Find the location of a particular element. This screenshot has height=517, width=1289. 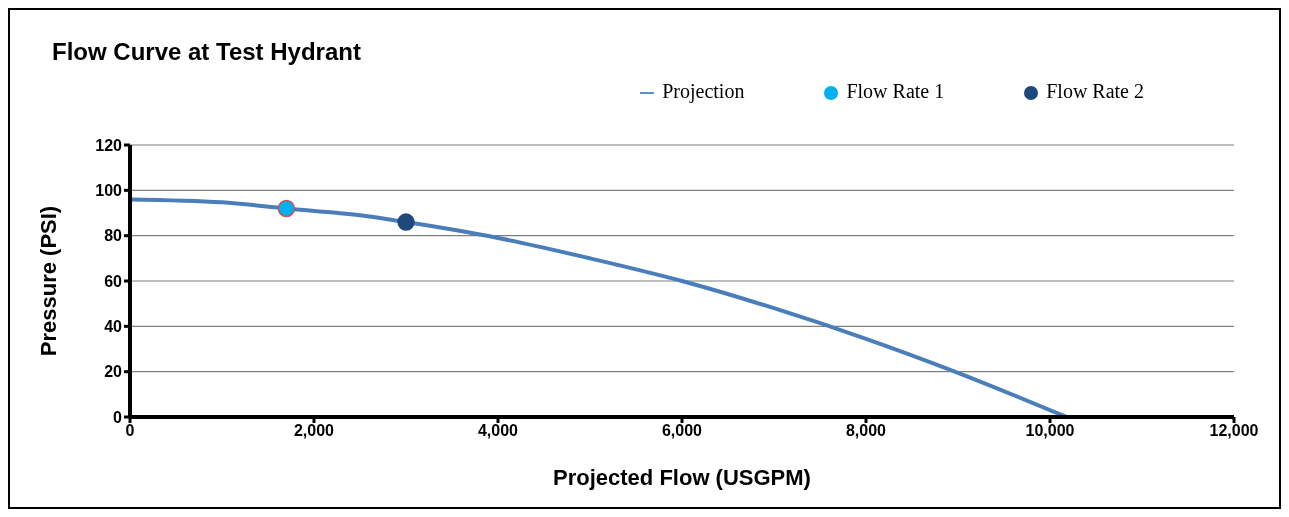

chart-title: Flow Curve at Test Hydrant is located at coordinates (206, 52).